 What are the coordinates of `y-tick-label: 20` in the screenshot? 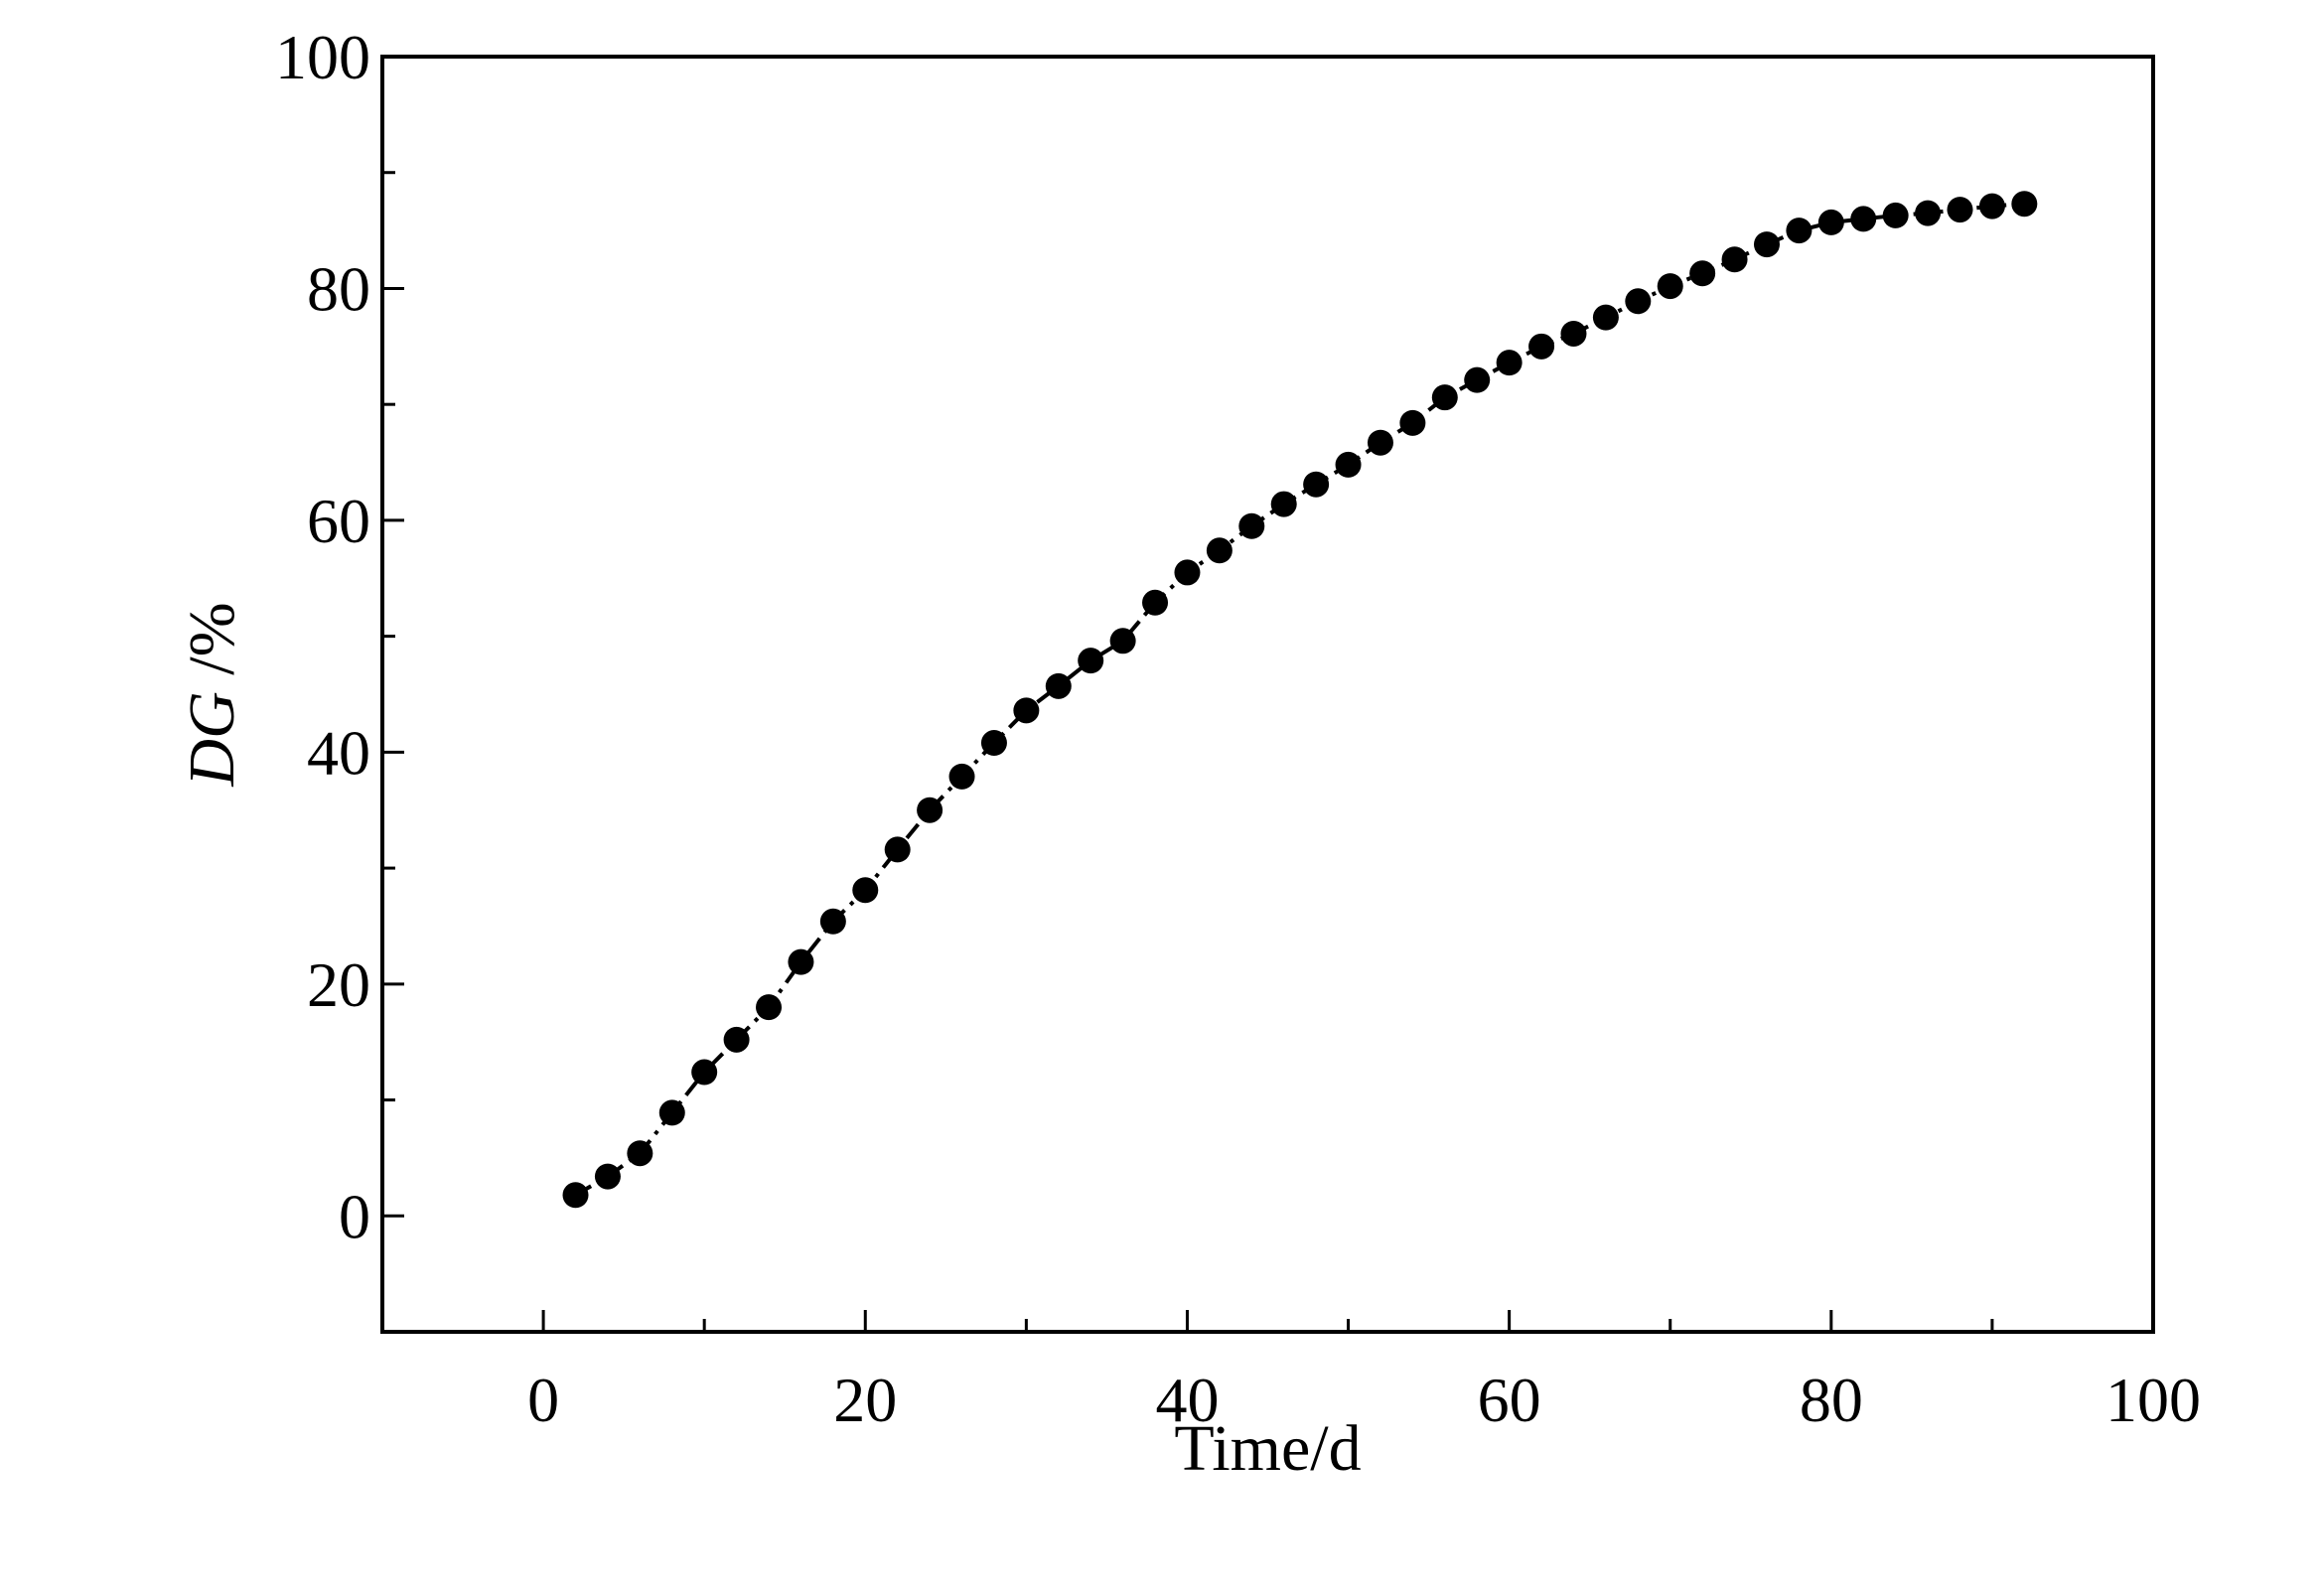 It's located at (338, 985).